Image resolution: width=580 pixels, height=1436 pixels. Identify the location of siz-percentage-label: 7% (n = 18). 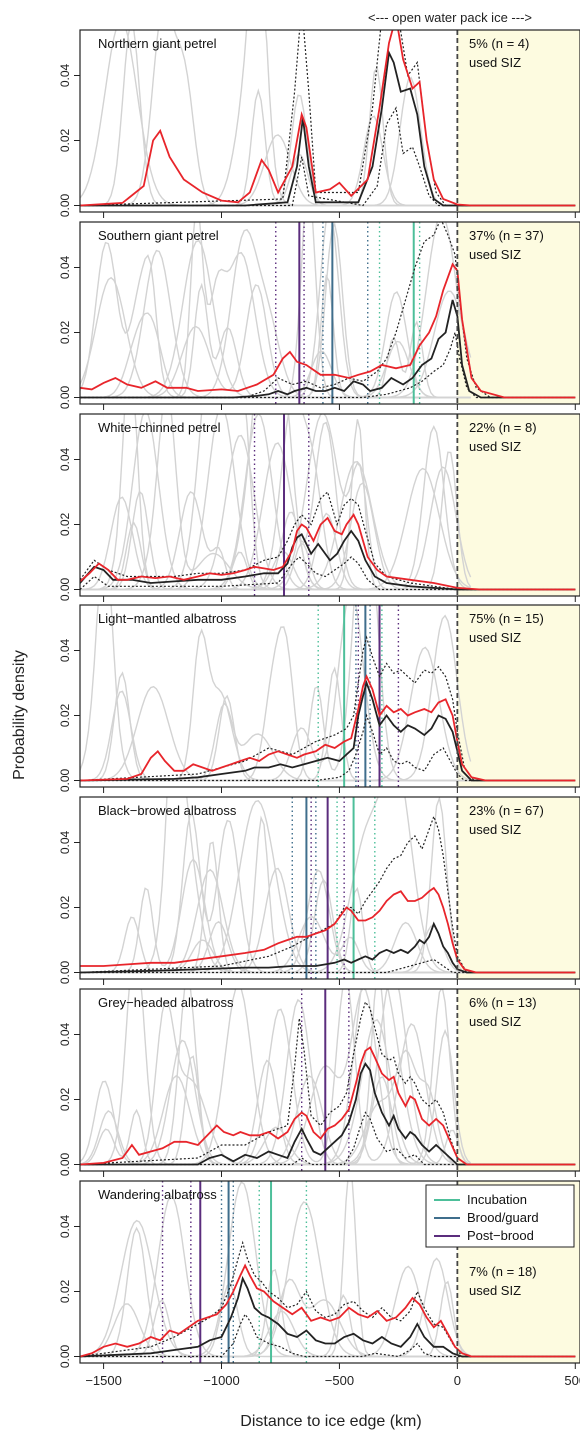
(503, 1271).